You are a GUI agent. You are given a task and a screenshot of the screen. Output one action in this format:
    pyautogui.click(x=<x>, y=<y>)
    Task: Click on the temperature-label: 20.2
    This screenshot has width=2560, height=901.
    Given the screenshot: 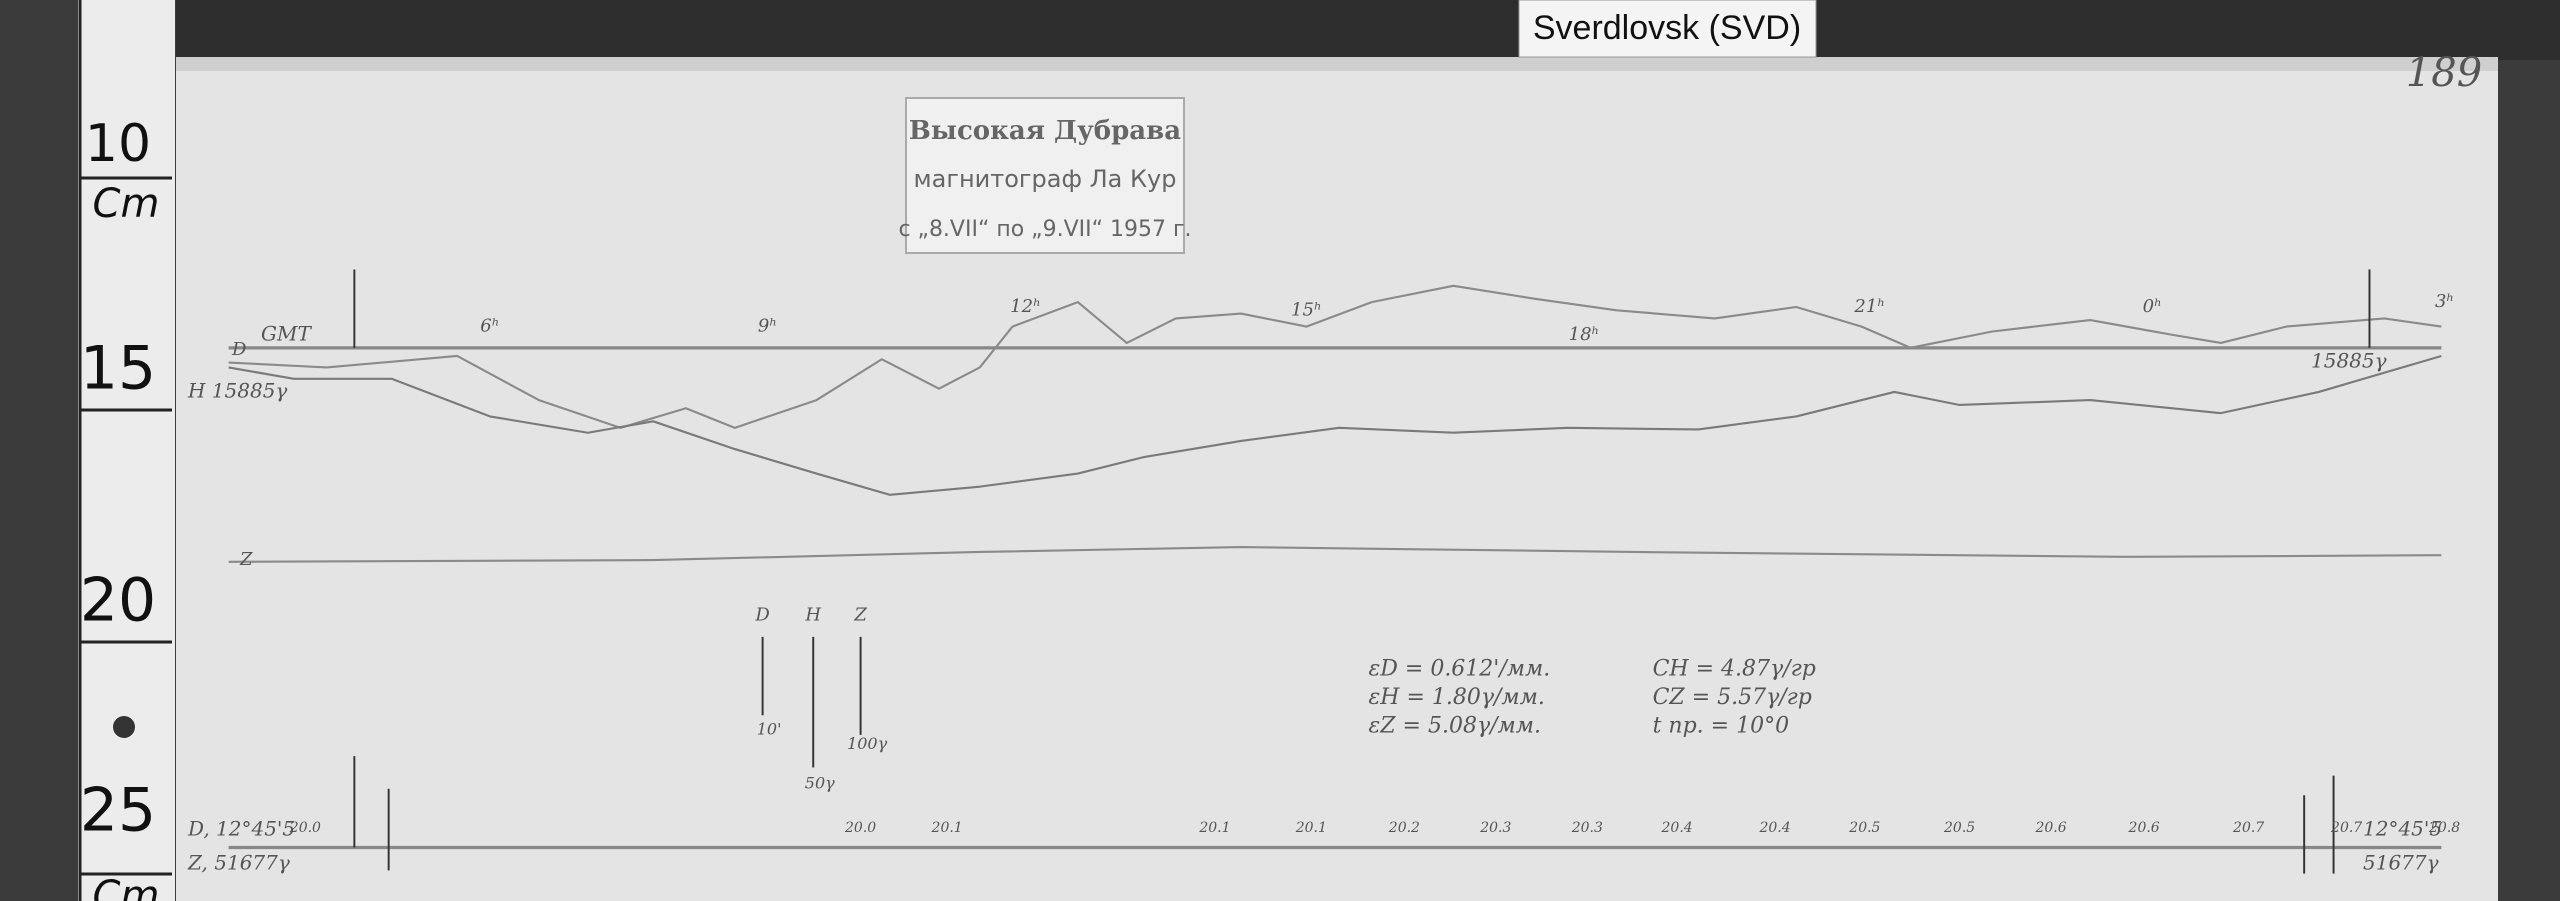 What is the action you would take?
    pyautogui.click(x=1404, y=828)
    